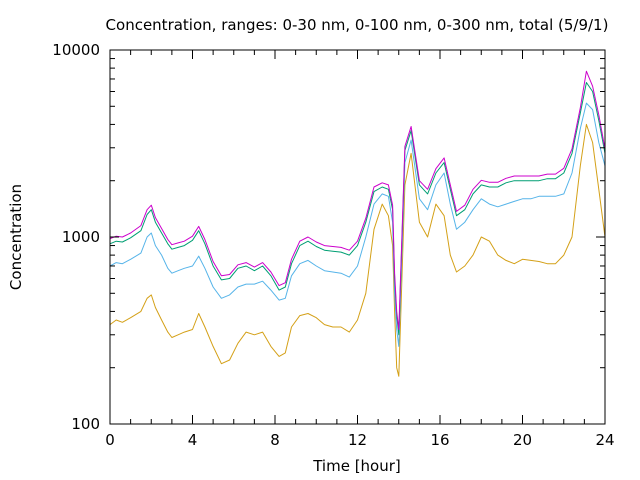 The width and height of the screenshot is (640, 480). Describe the element at coordinates (85, 424) in the screenshot. I see `y-tick-label: 100` at that location.